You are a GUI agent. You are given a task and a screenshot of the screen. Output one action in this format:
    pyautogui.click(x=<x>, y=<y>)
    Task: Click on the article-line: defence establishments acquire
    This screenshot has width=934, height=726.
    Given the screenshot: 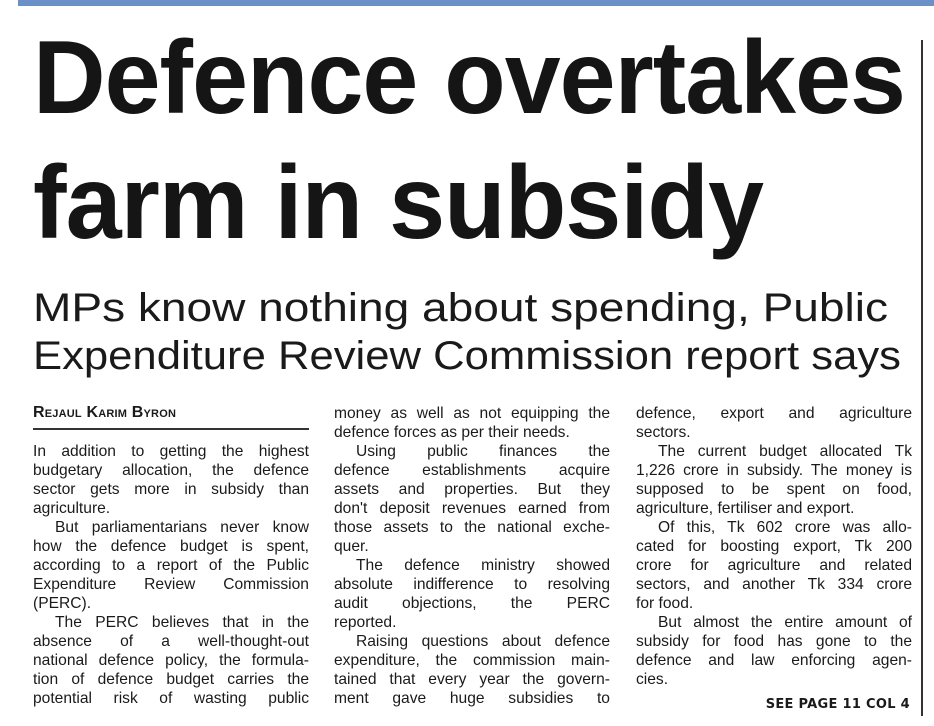 What is the action you would take?
    pyautogui.click(x=472, y=470)
    